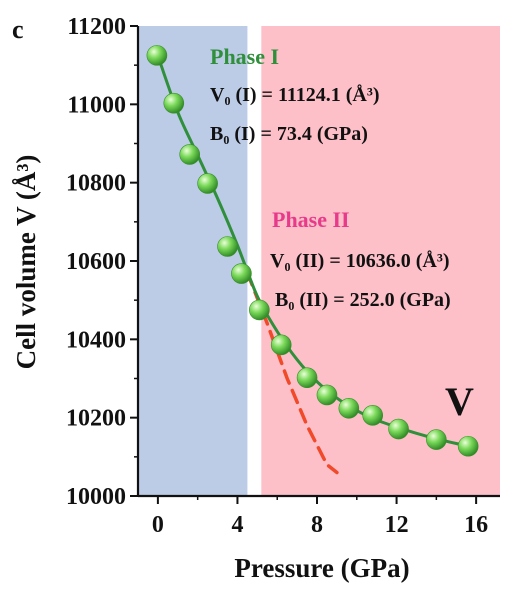  I want to click on x-tick-label: 4, so click(237, 525).